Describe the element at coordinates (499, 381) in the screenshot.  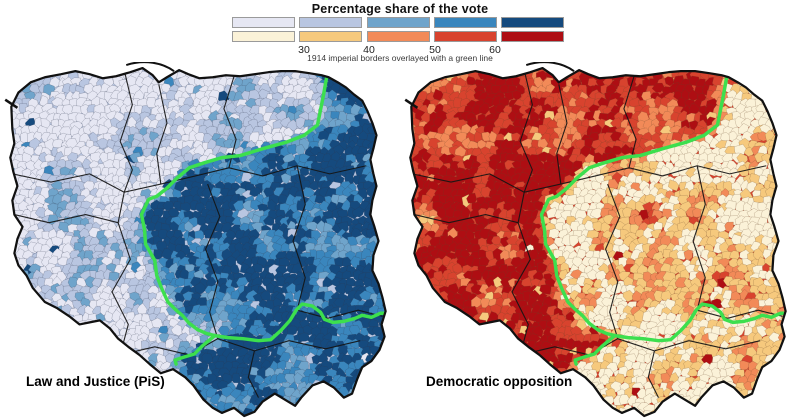
I see `map-label-opposition: Democratic opposition` at that location.